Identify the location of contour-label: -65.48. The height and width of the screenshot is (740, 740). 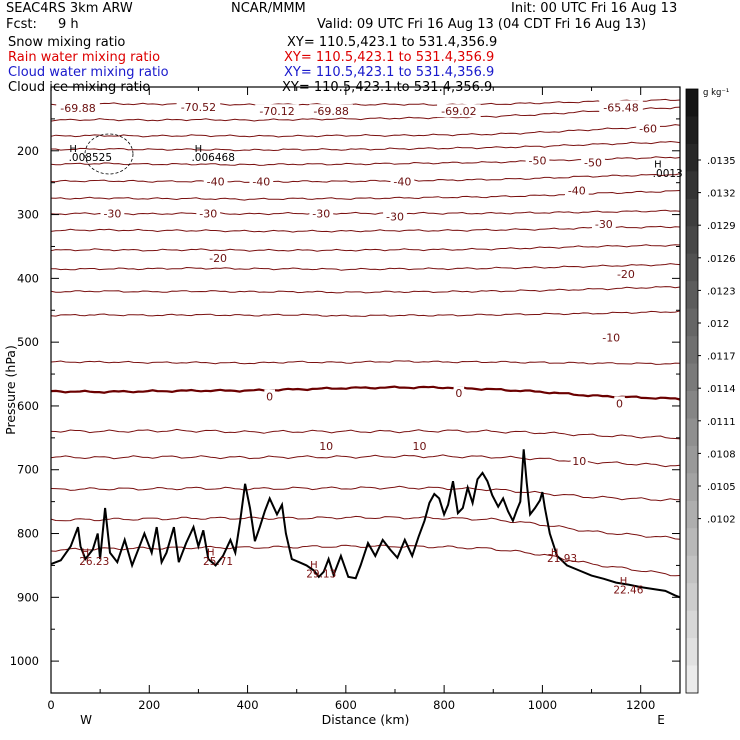
(620, 107).